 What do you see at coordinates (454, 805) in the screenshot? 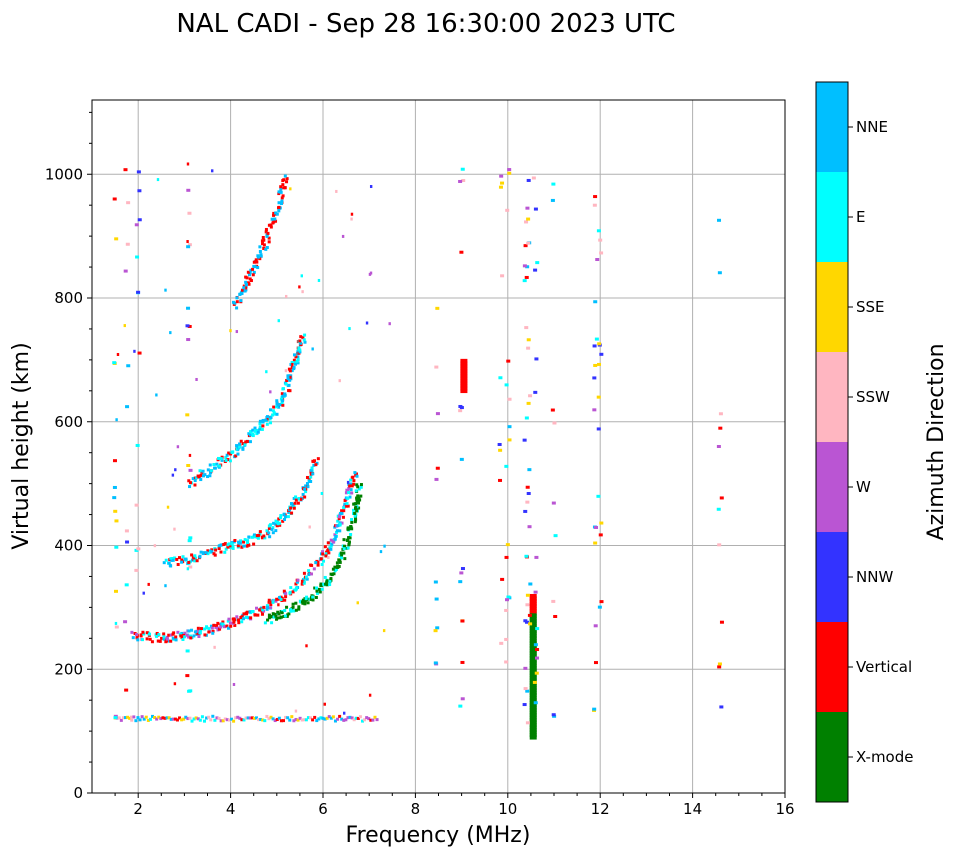
I see `x-axis-ticks: 2 4 6 8 10 12 14 16` at bounding box center [454, 805].